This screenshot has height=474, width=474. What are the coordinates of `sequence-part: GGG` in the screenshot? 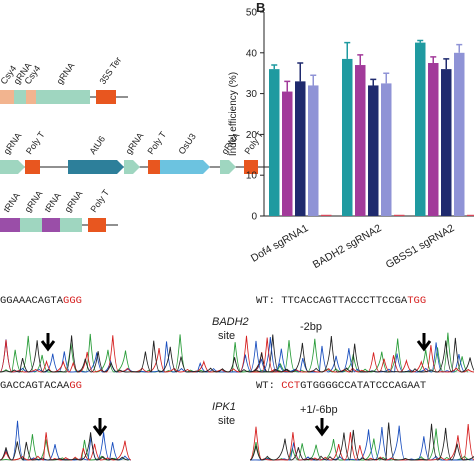 It's located at (72, 301).